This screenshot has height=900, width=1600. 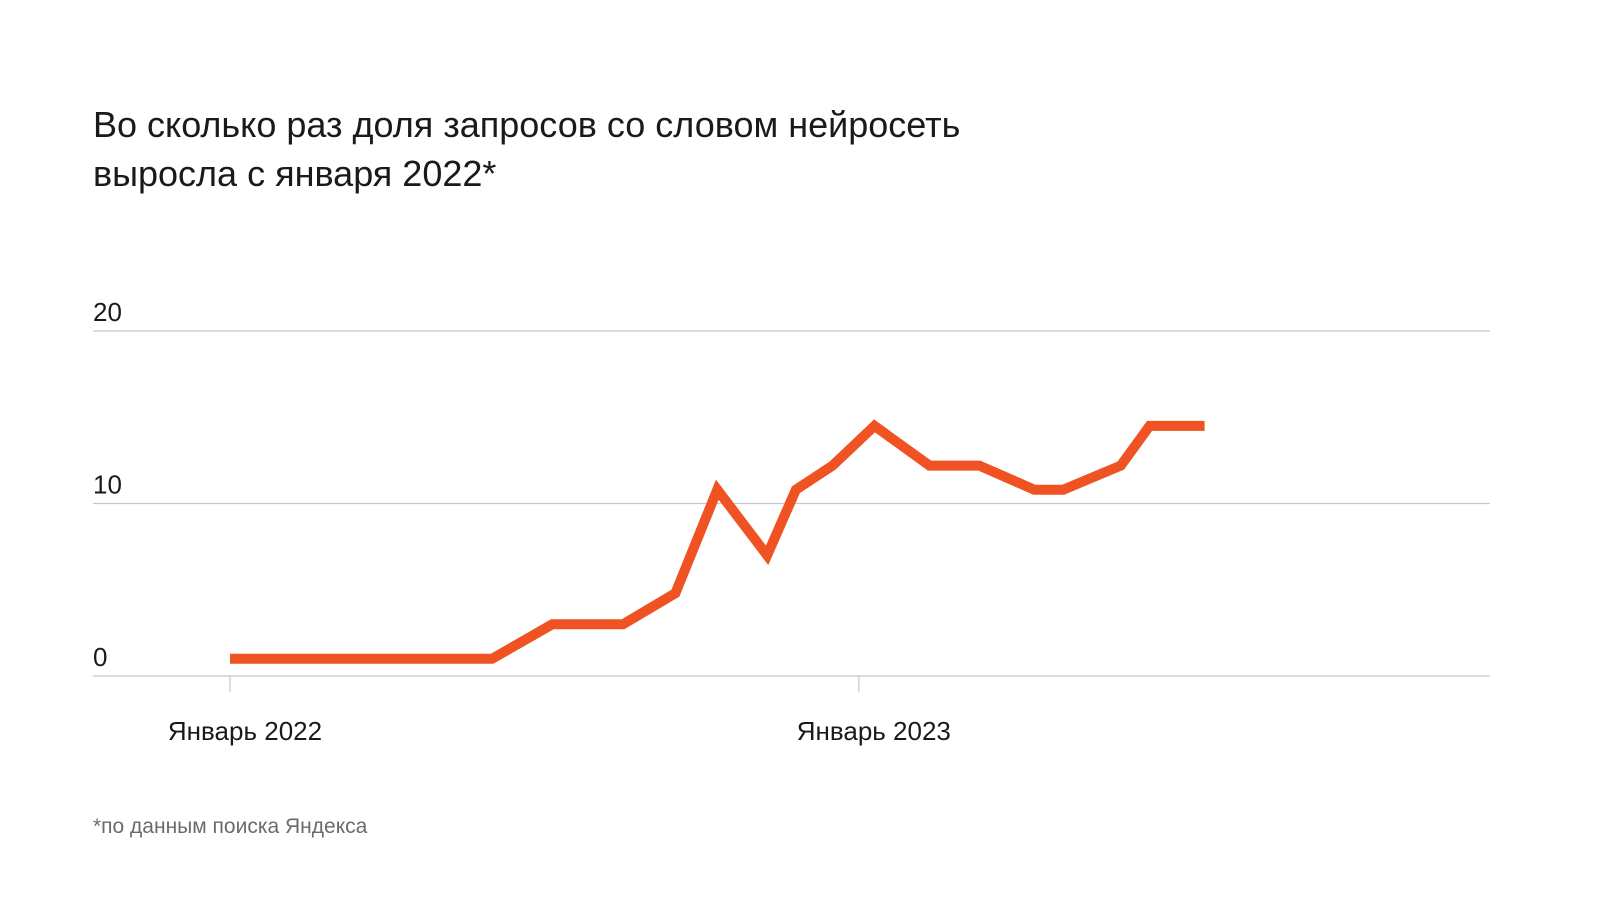 What do you see at coordinates (245, 731) in the screenshot?
I see `x-tick-label: Январь 2022` at bounding box center [245, 731].